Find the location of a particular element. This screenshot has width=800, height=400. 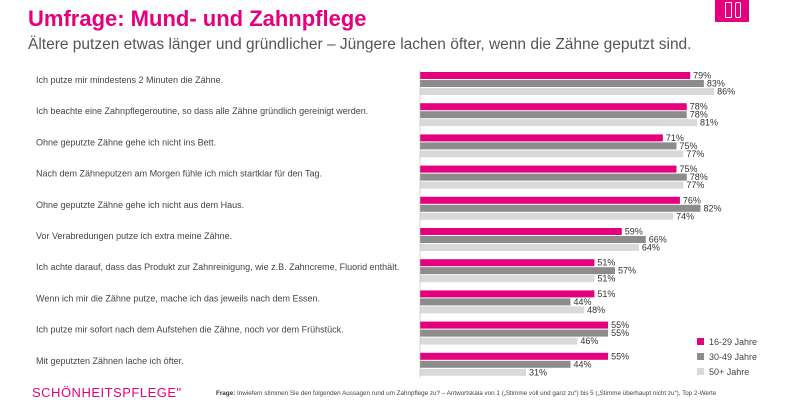

legend-label: 30-49 Jahre is located at coordinates (733, 356).